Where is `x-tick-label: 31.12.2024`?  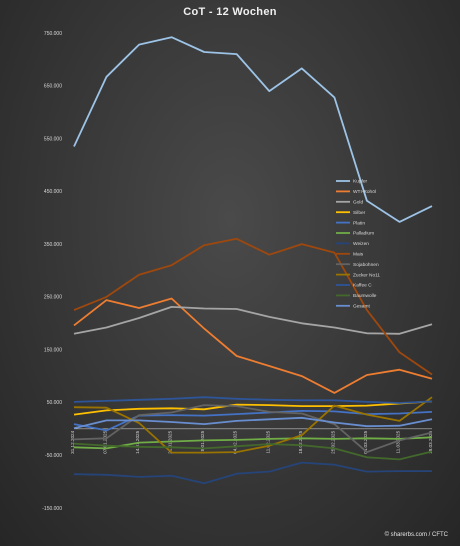 x-tick-label: 31.12.2024 is located at coordinates (72, 441).